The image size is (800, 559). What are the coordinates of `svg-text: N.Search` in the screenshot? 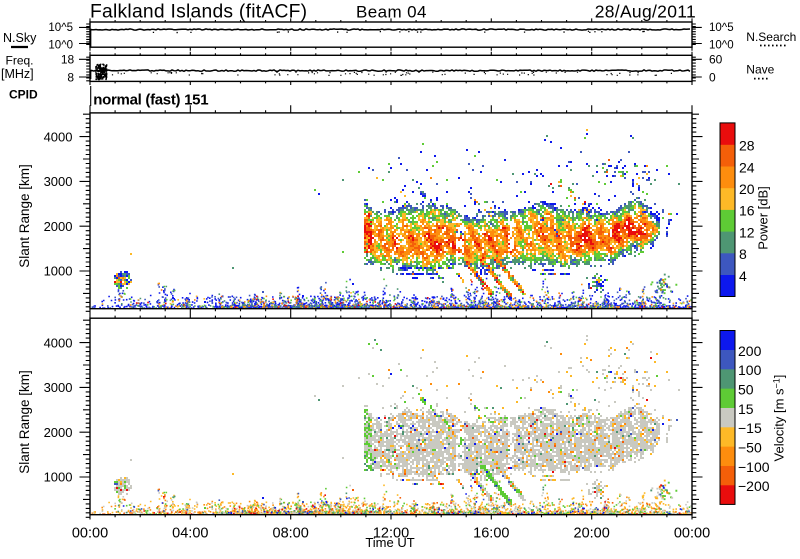 It's located at (771, 37).